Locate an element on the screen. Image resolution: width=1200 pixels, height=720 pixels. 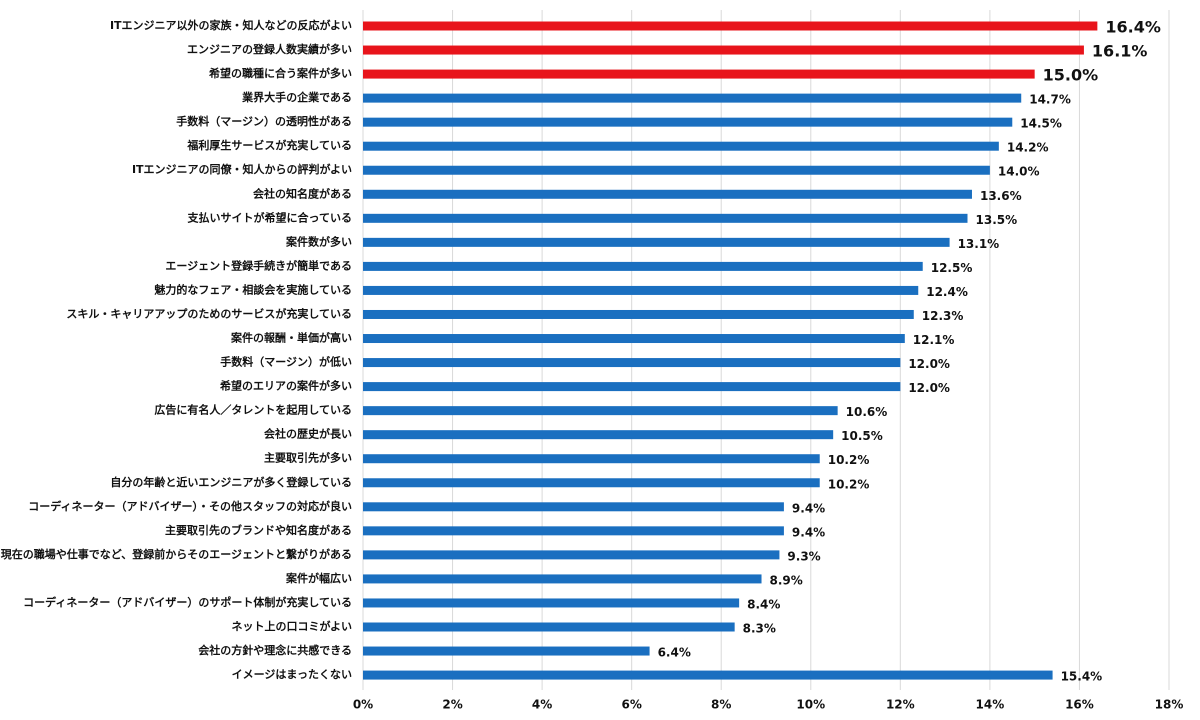
value-label: 12.5% is located at coordinates (952, 268).